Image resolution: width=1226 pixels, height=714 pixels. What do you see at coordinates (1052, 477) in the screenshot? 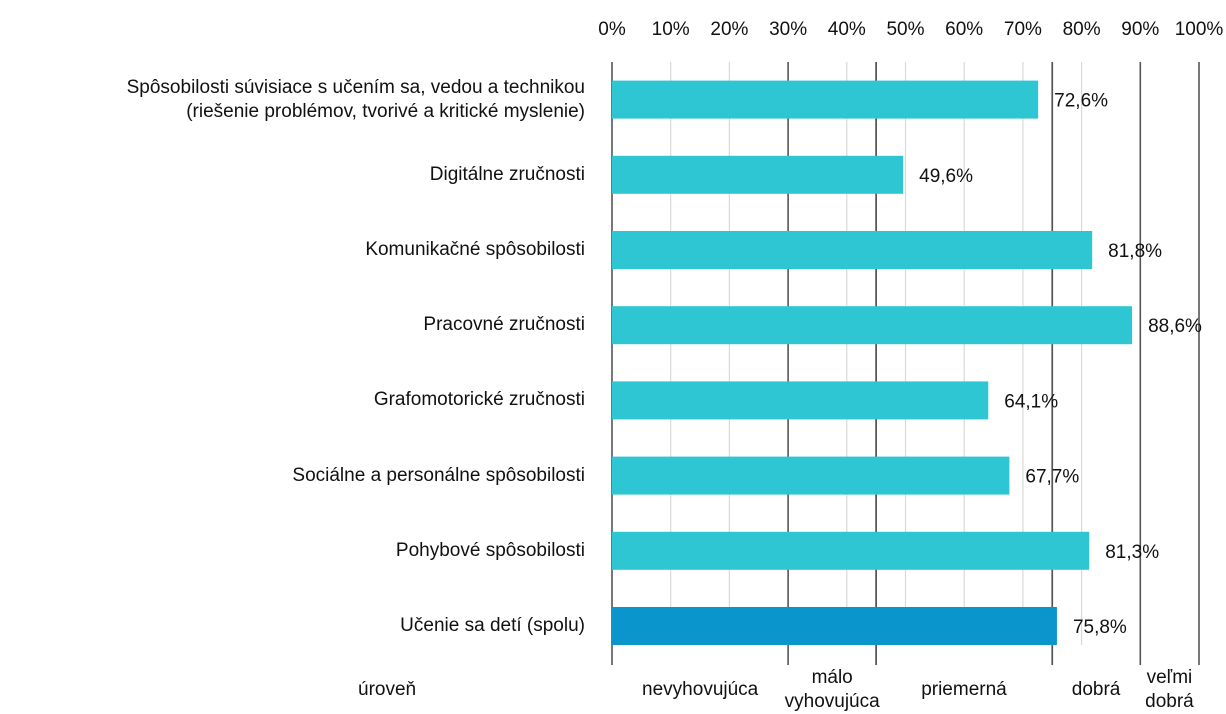
I see `value-label: 67,7%` at bounding box center [1052, 477].